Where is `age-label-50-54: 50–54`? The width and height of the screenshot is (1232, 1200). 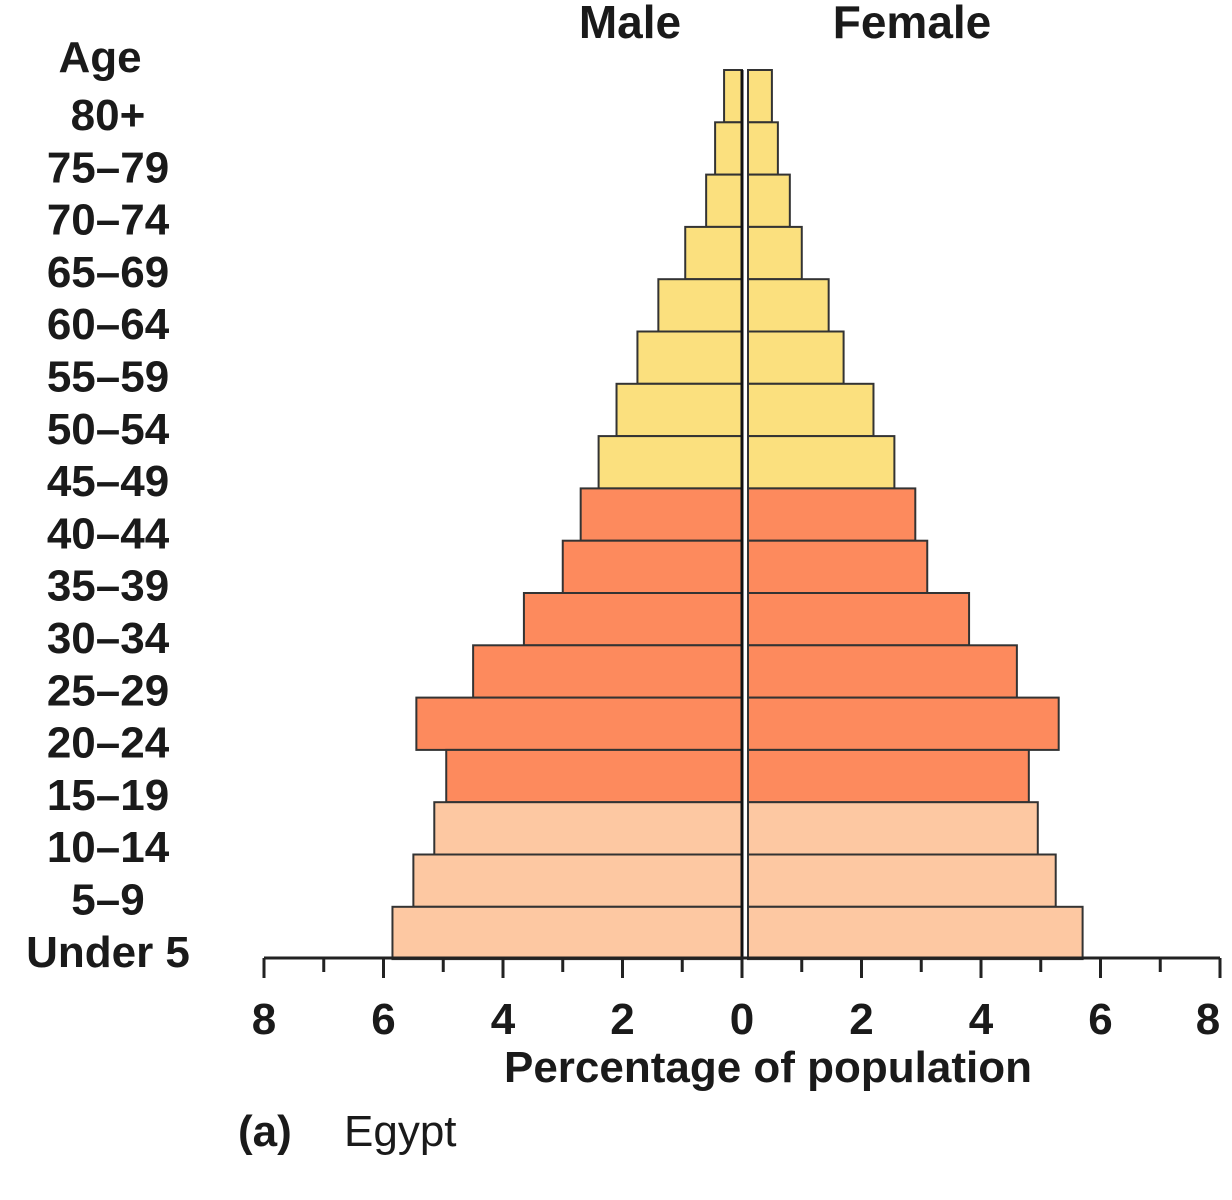
age-label-50-54: 50–54 is located at coordinates (108, 429).